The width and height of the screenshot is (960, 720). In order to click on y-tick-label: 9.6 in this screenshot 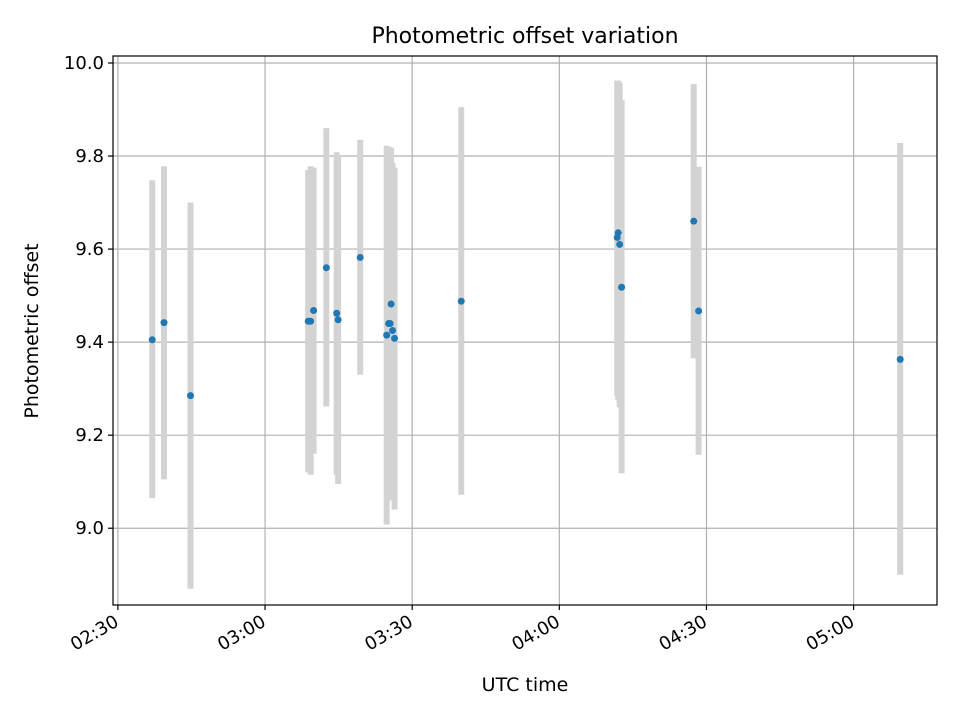, I will do `click(89, 249)`.